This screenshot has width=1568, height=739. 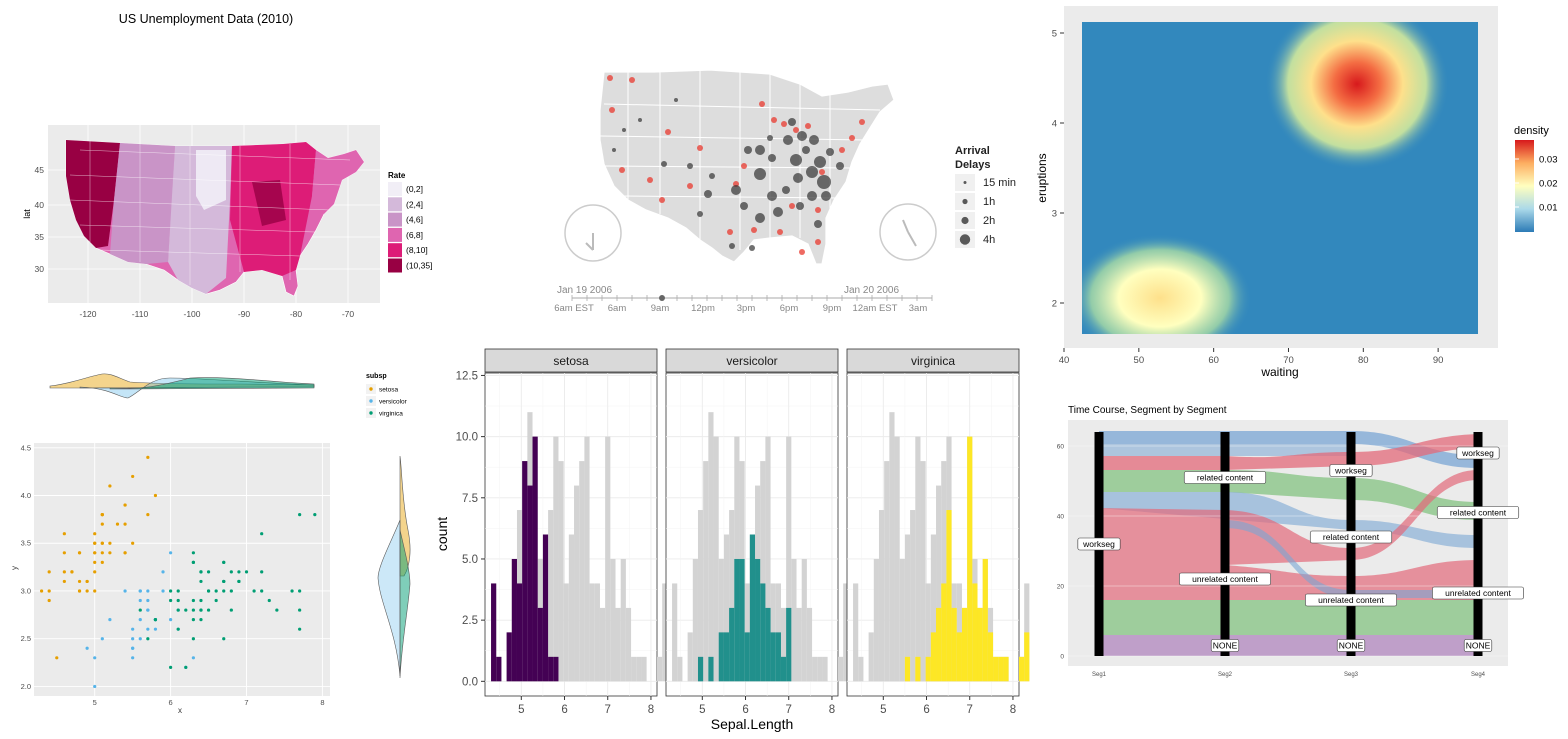 What do you see at coordinates (171, 702) in the screenshot?
I see `x-tick-label: 6` at bounding box center [171, 702].